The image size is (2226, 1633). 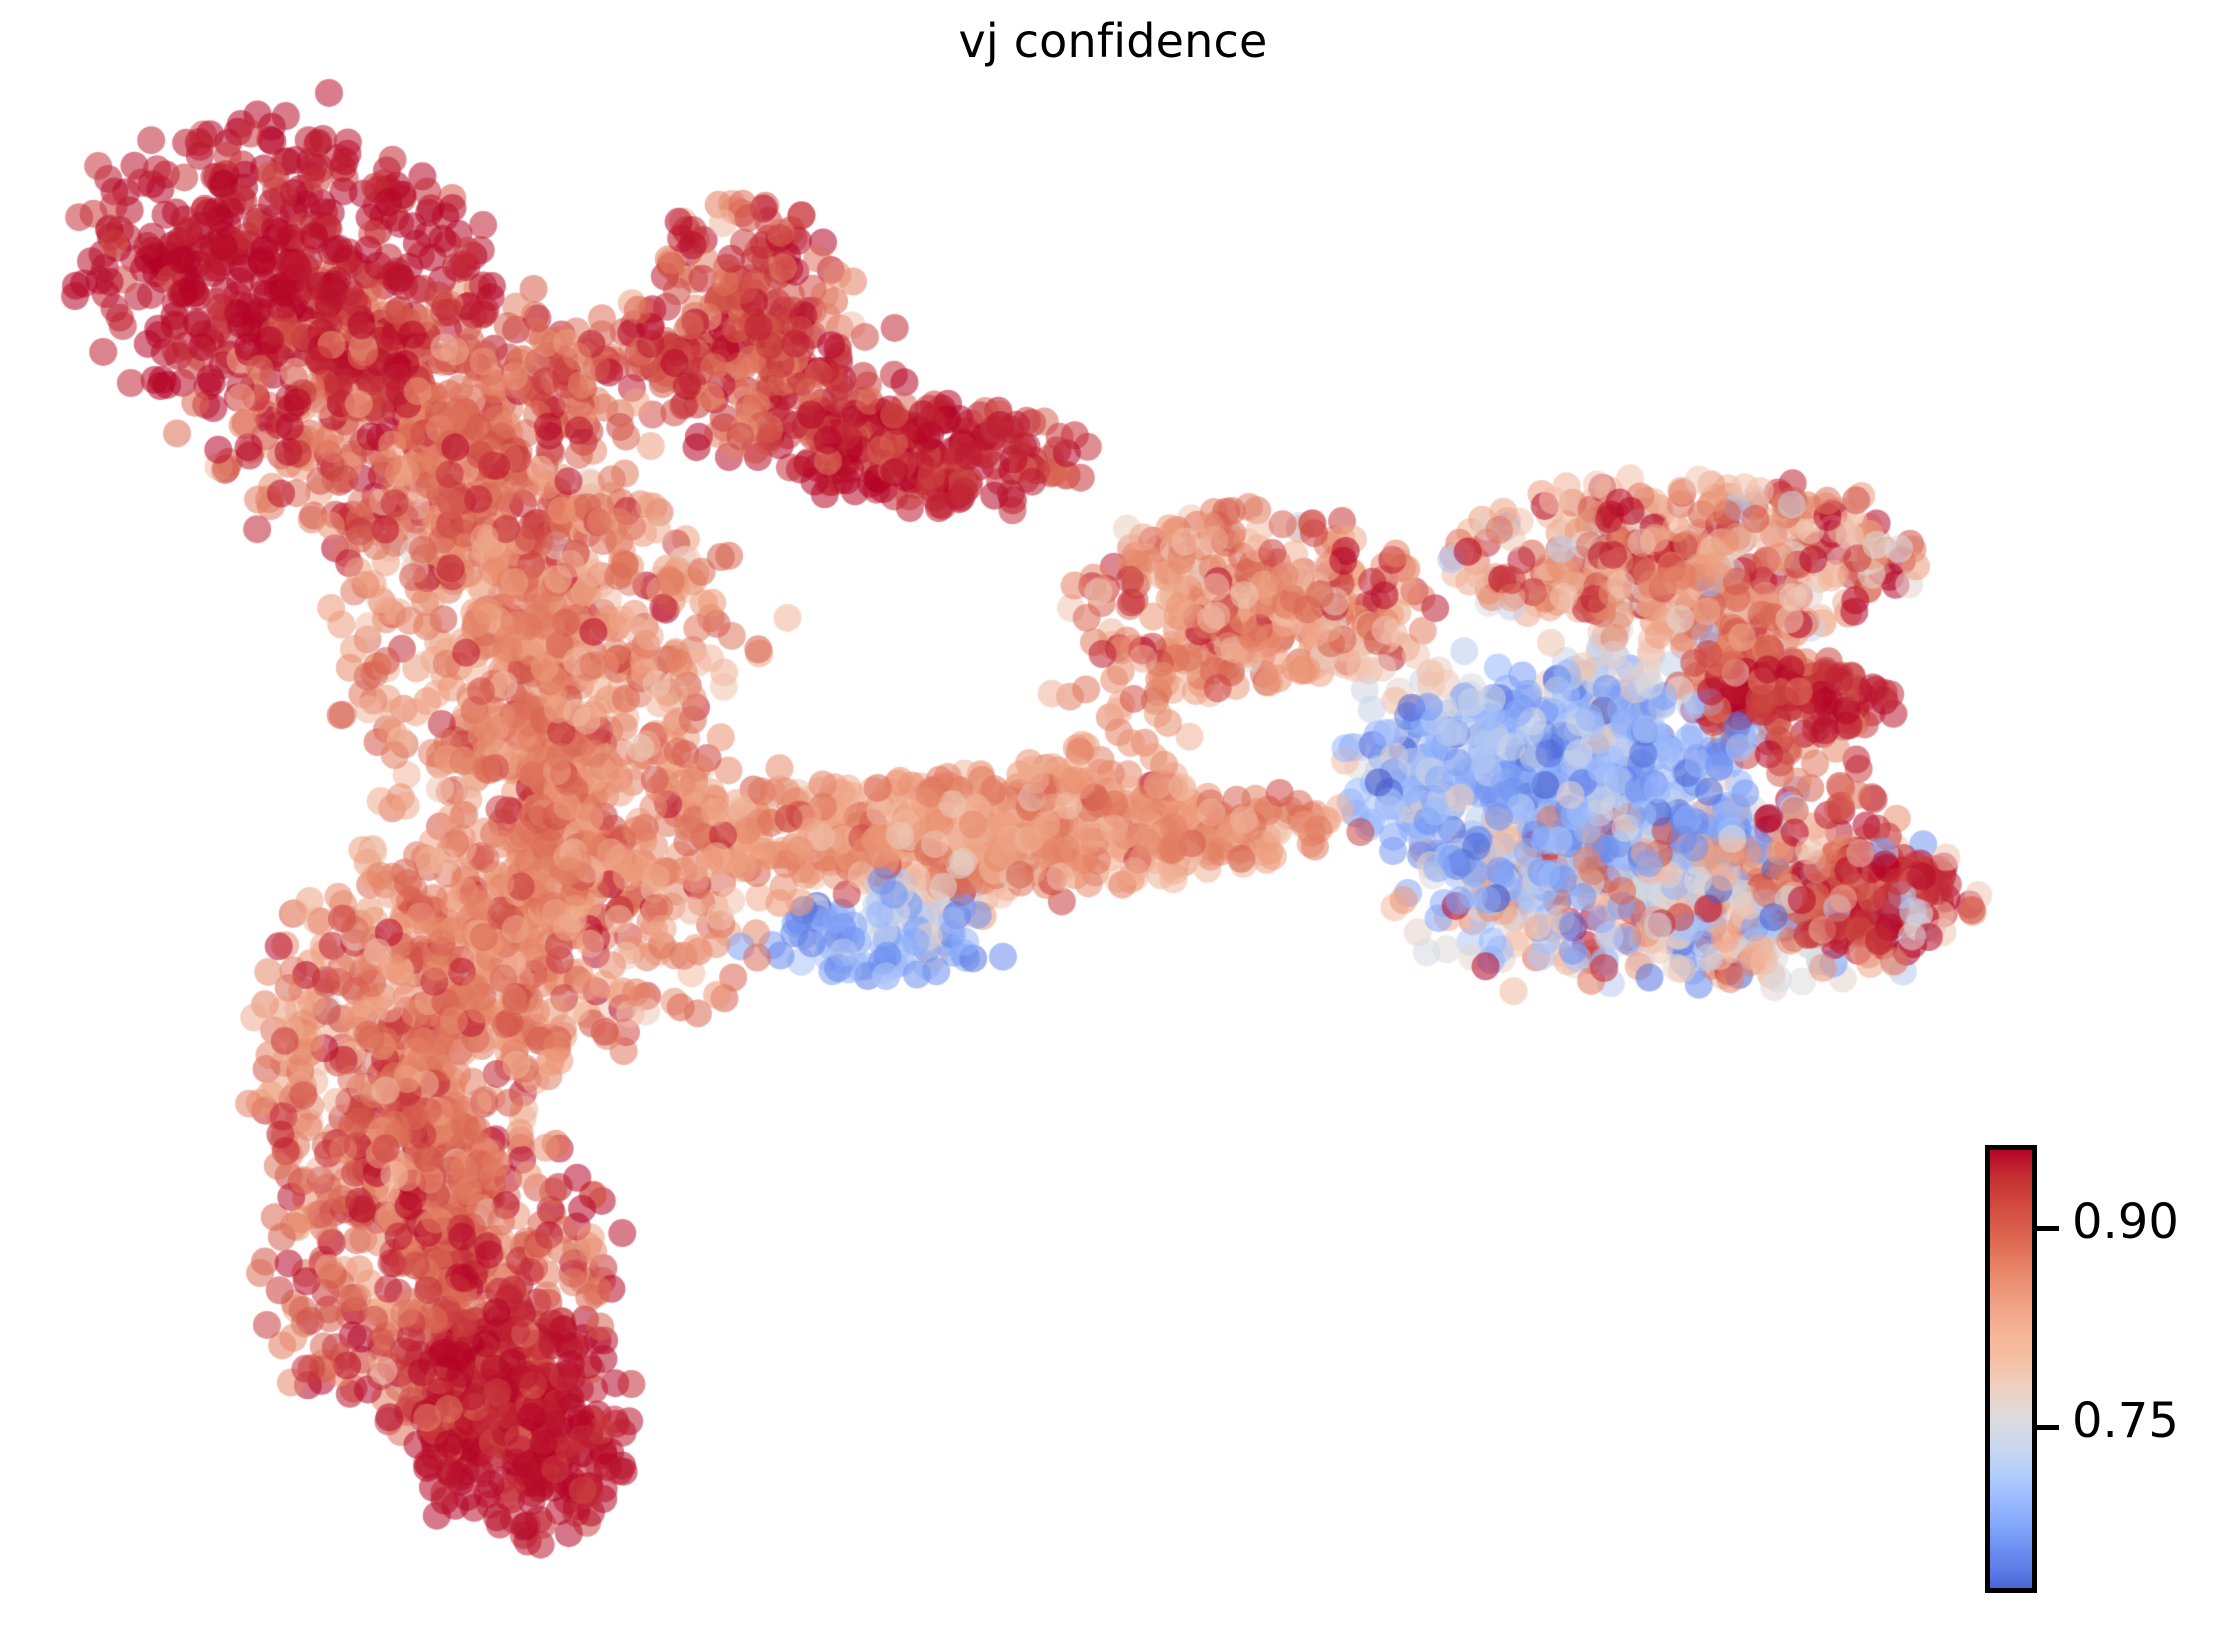 I want to click on colorbar-gradient, so click(x=2011, y=1369).